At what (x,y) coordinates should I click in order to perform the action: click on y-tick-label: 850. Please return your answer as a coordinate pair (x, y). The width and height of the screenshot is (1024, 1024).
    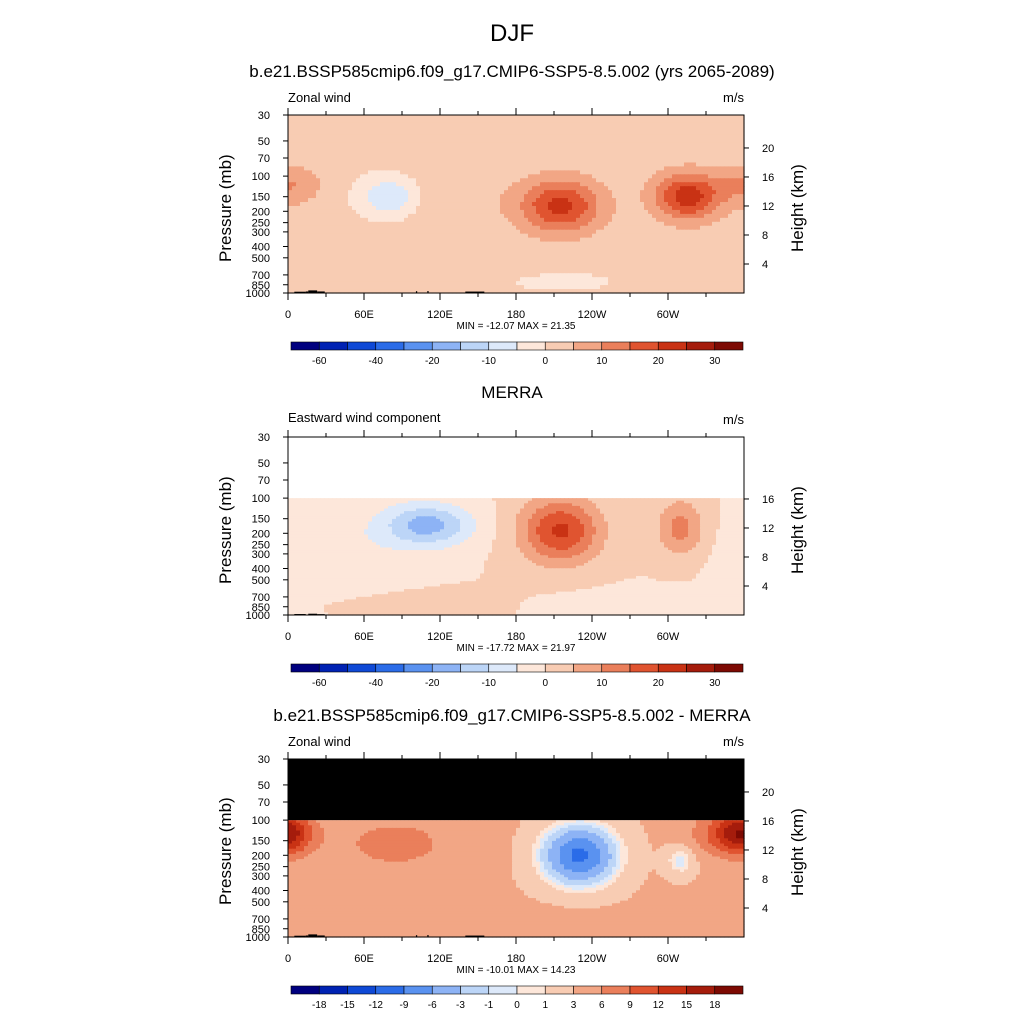
    Looking at the image, I should click on (261, 608).